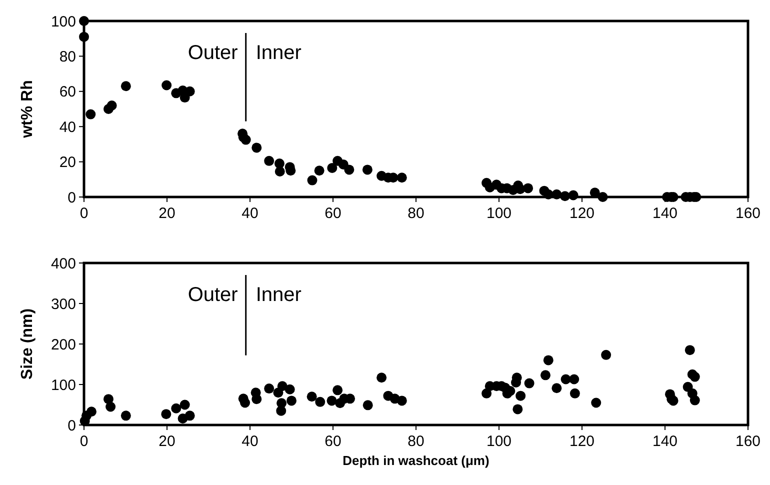 The height and width of the screenshot is (485, 770). What do you see at coordinates (27, 109) in the screenshot?
I see `y-axis-title: wt% Rh` at bounding box center [27, 109].